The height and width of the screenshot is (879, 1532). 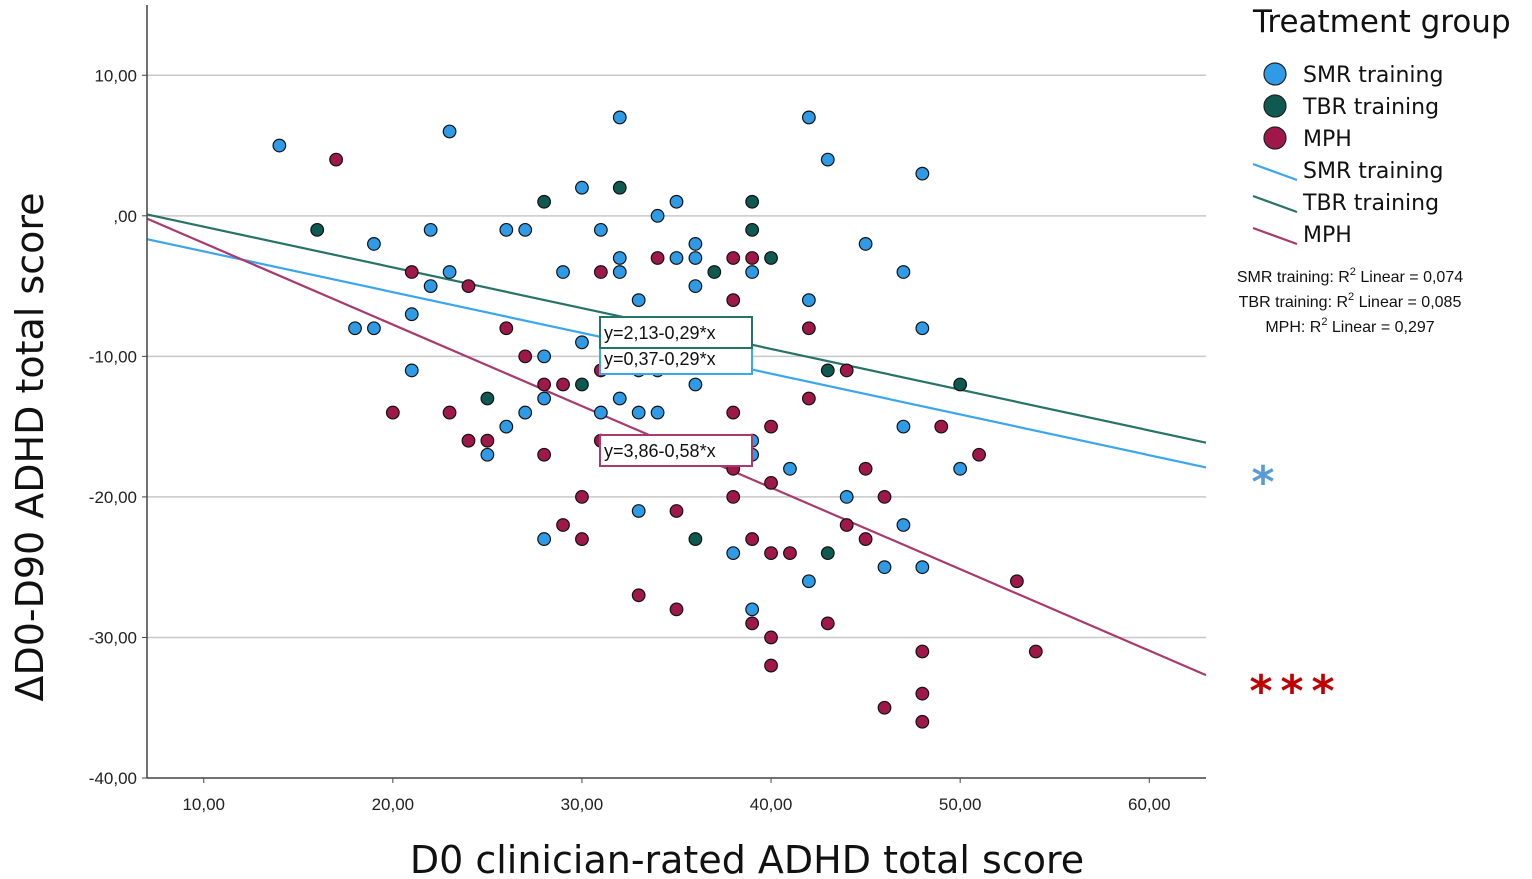 I want to click on significance-mph: ***, so click(x=1295, y=691).